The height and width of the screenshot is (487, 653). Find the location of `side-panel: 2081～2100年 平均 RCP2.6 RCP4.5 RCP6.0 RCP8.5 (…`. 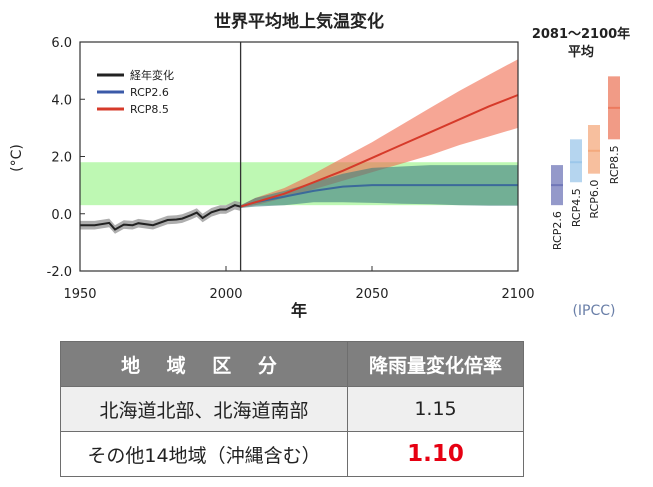

side-panel: 2081～2100年 平均 RCP2.6 RCP4.5 RCP6.0 RCP8.5 (… is located at coordinates (581, 172).